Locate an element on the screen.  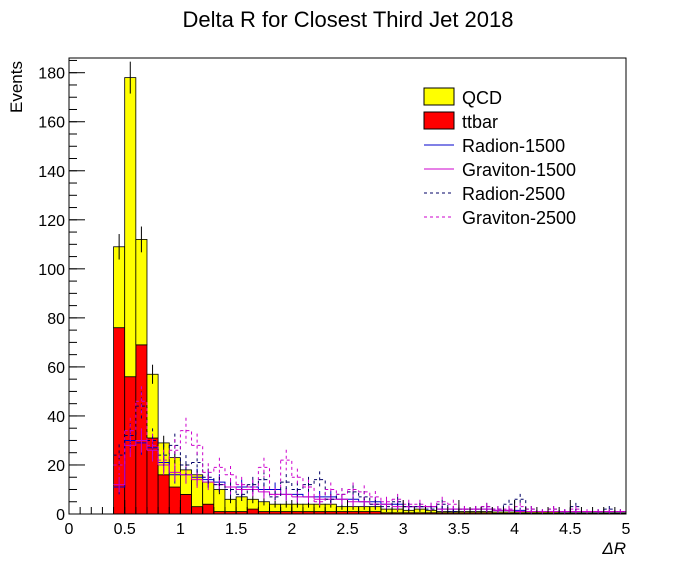
y-tick-label: 40 is located at coordinates (56, 417).